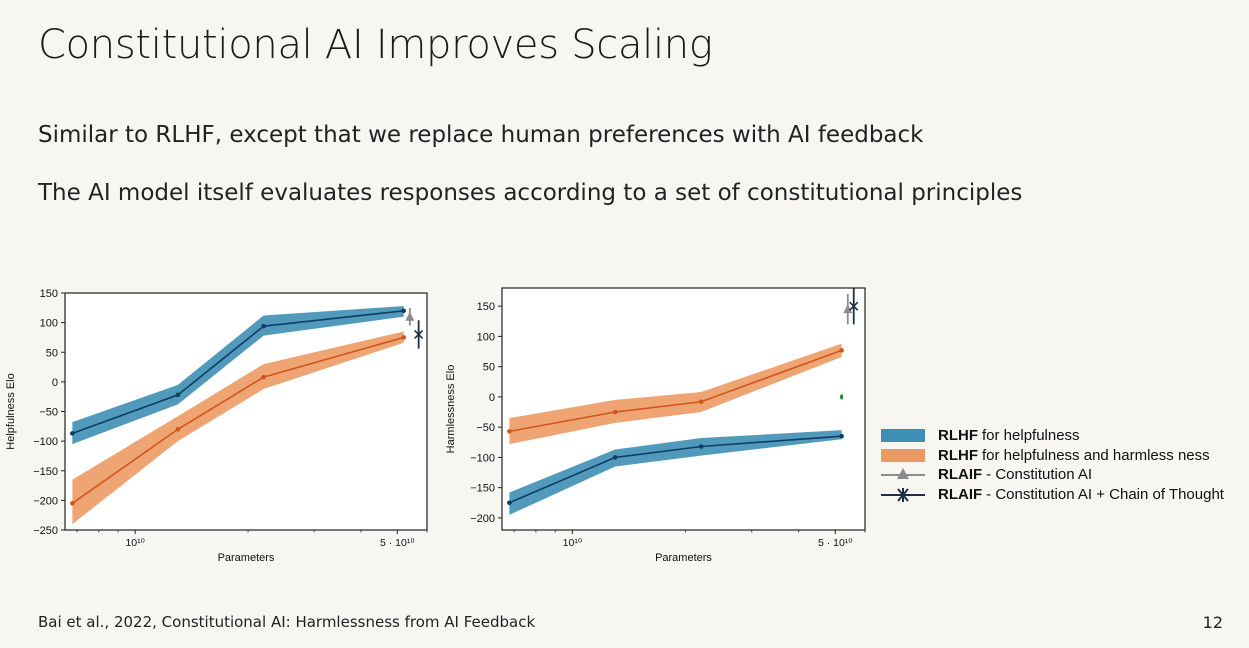  What do you see at coordinates (45, 531) in the screenshot?
I see `y-tick-label: −250` at bounding box center [45, 531].